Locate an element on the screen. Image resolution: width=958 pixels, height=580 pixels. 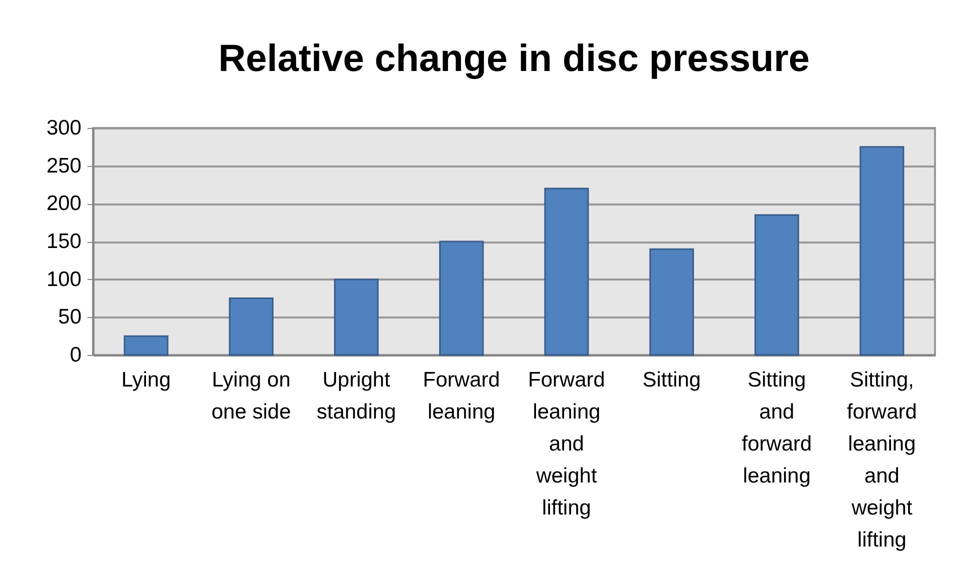
x-tick-label: Lying is located at coordinates (146, 380).